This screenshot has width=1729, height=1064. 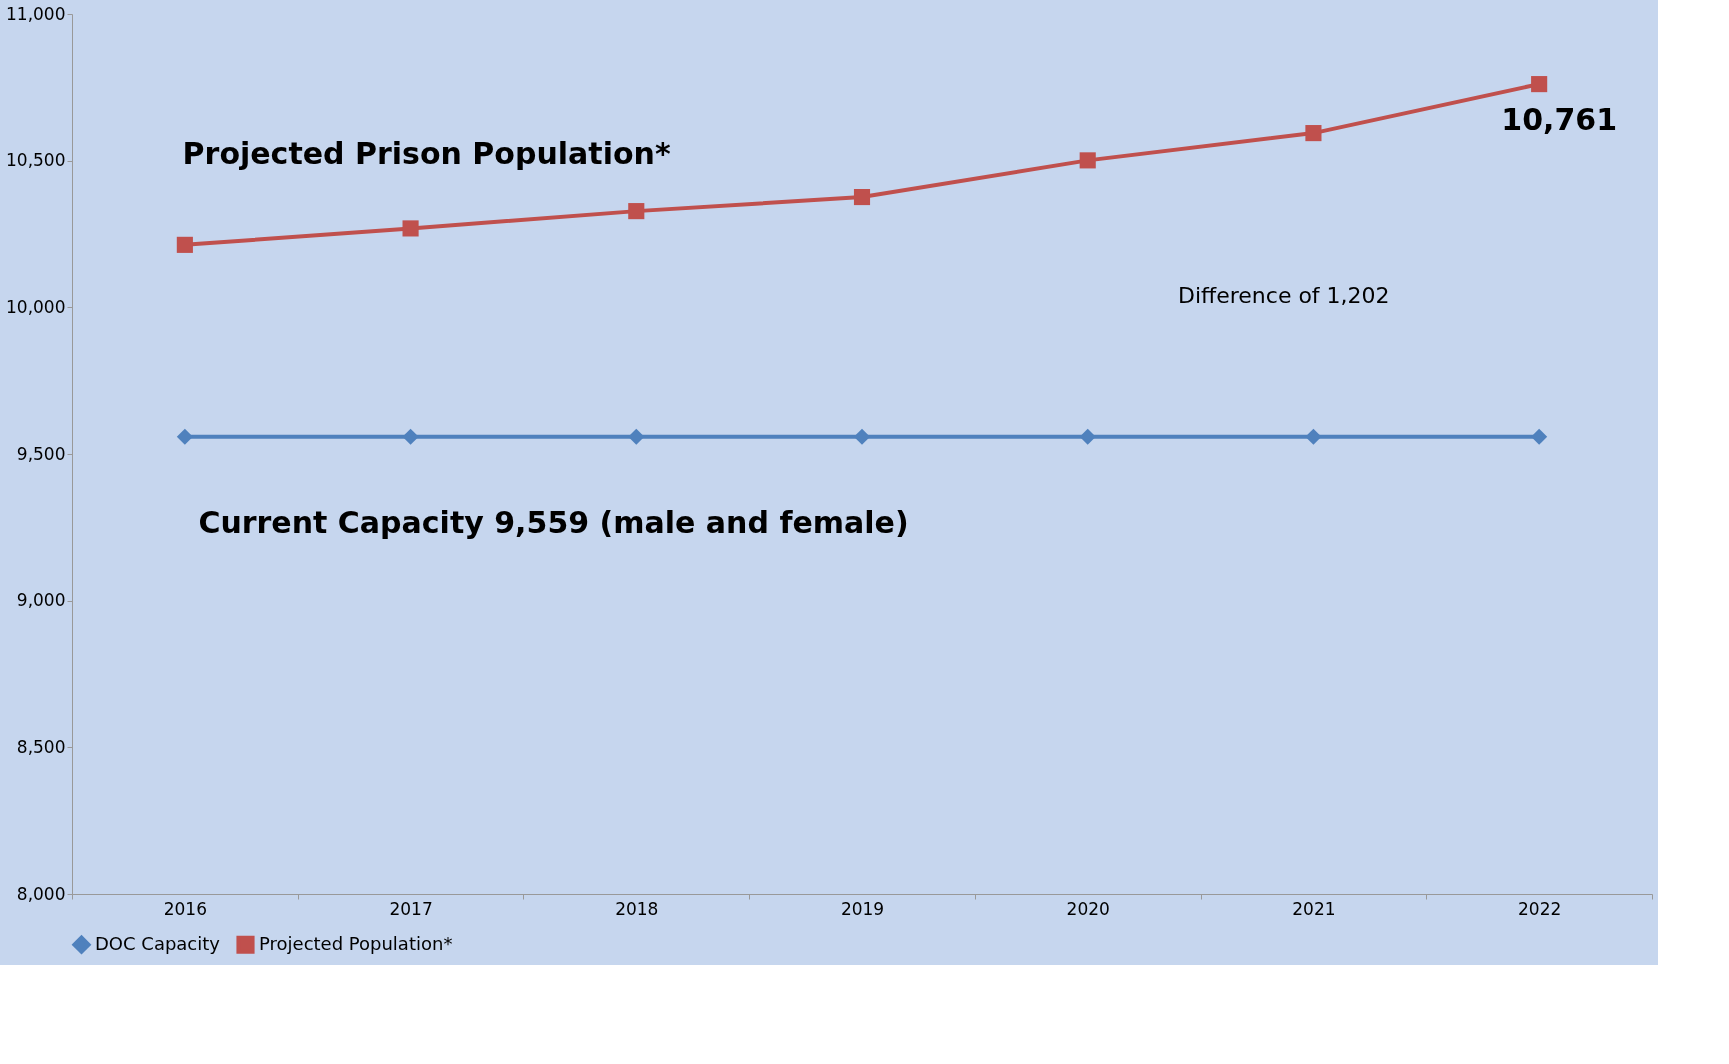 I want to click on y-tick-label: 9,000, so click(x=41, y=600).